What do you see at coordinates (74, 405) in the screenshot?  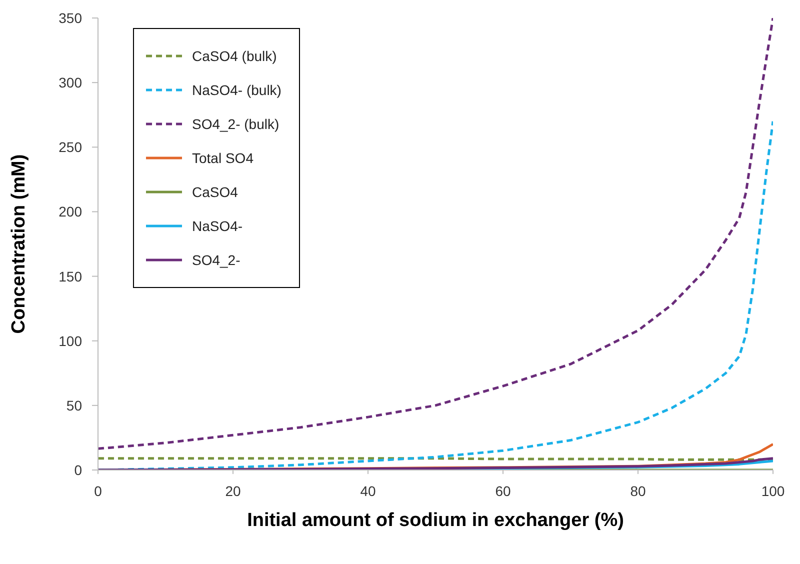 I see `y-tick-label: 50` at bounding box center [74, 405].